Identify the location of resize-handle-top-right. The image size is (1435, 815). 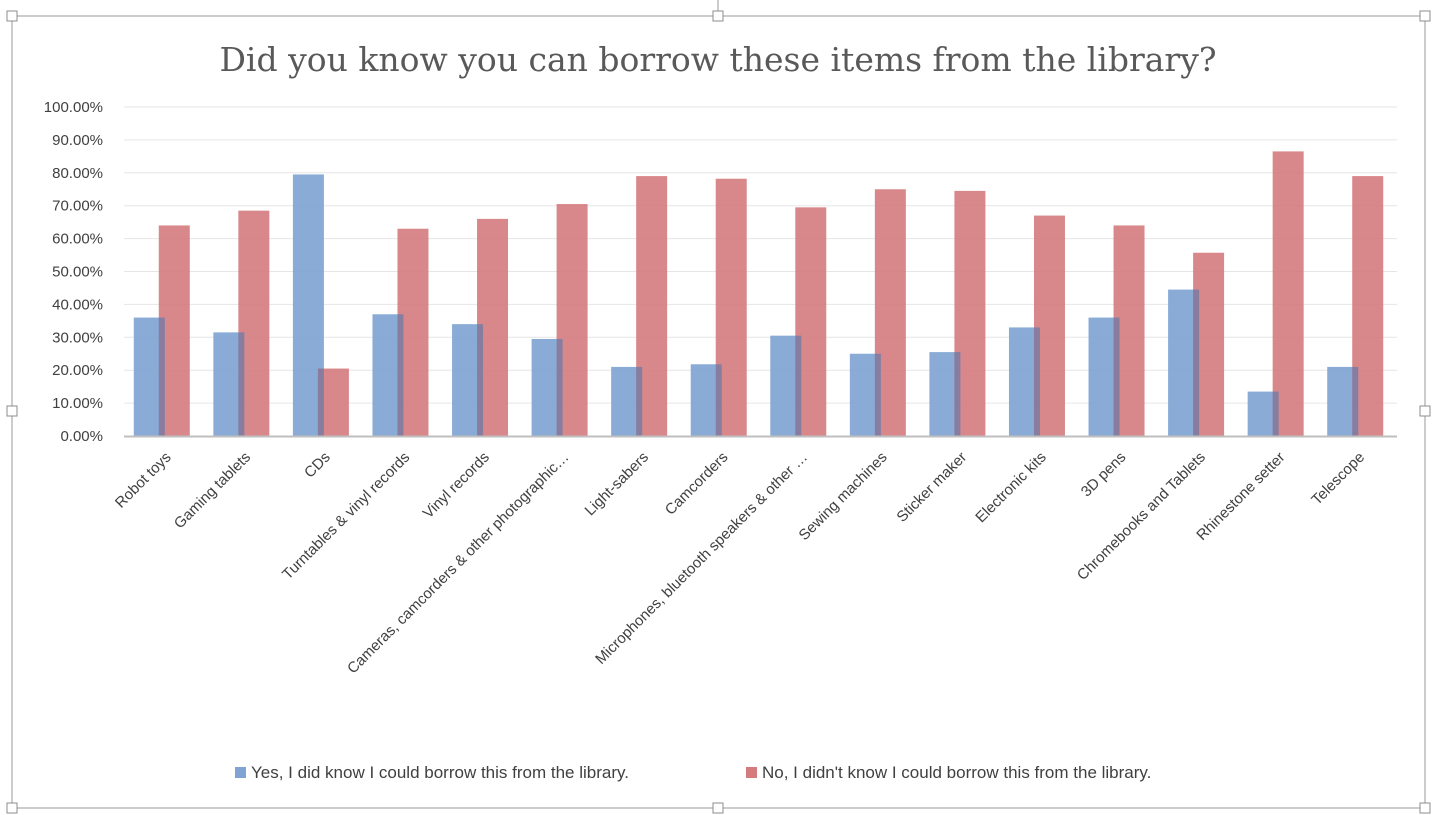
(1425, 16).